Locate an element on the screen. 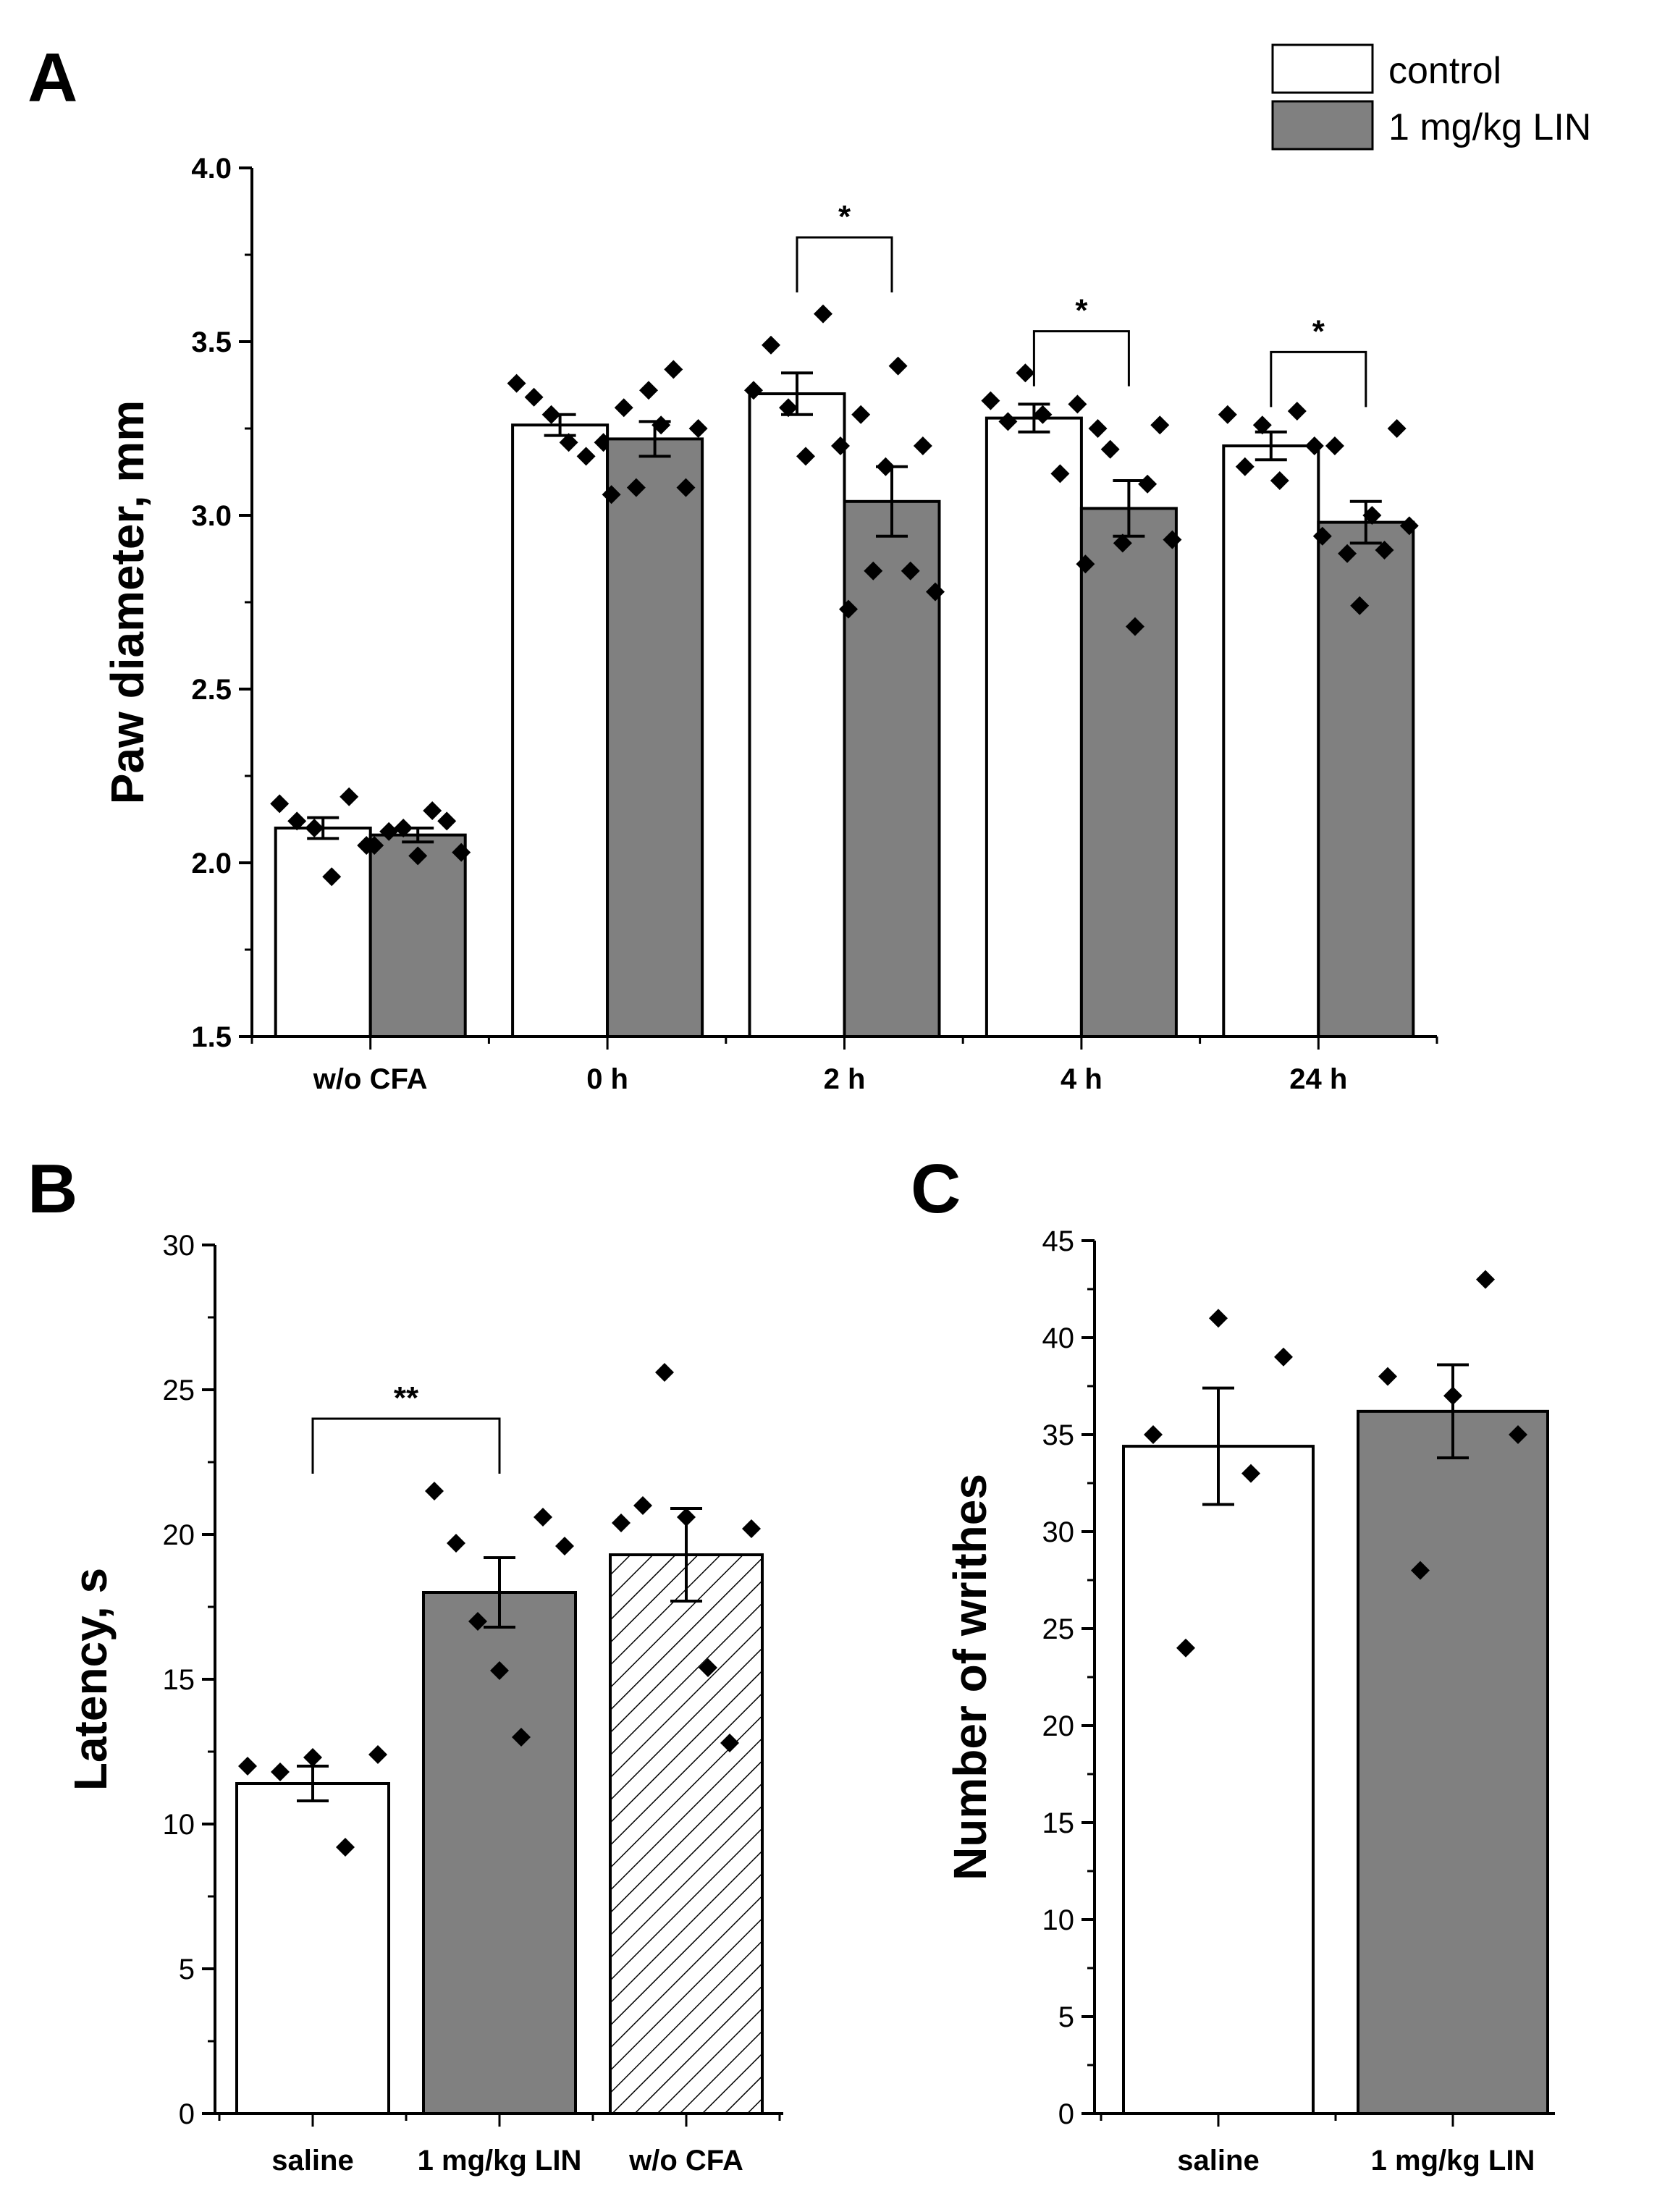 The width and height of the screenshot is (1657, 2212). panel-b-category-label: saline is located at coordinates (312, 2161).